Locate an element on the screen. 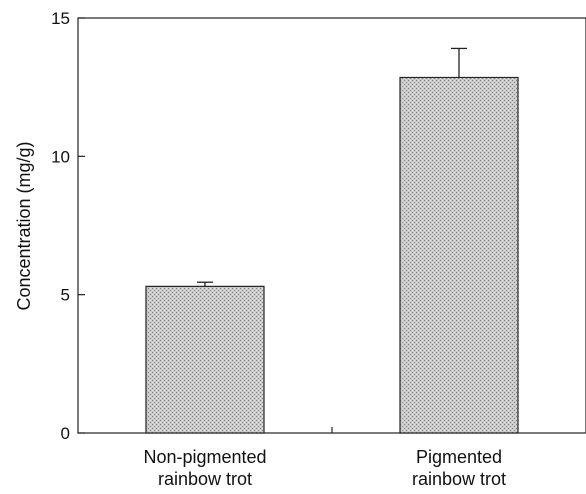 The image size is (586, 494). y-tick-label: 0 is located at coordinates (65, 433).